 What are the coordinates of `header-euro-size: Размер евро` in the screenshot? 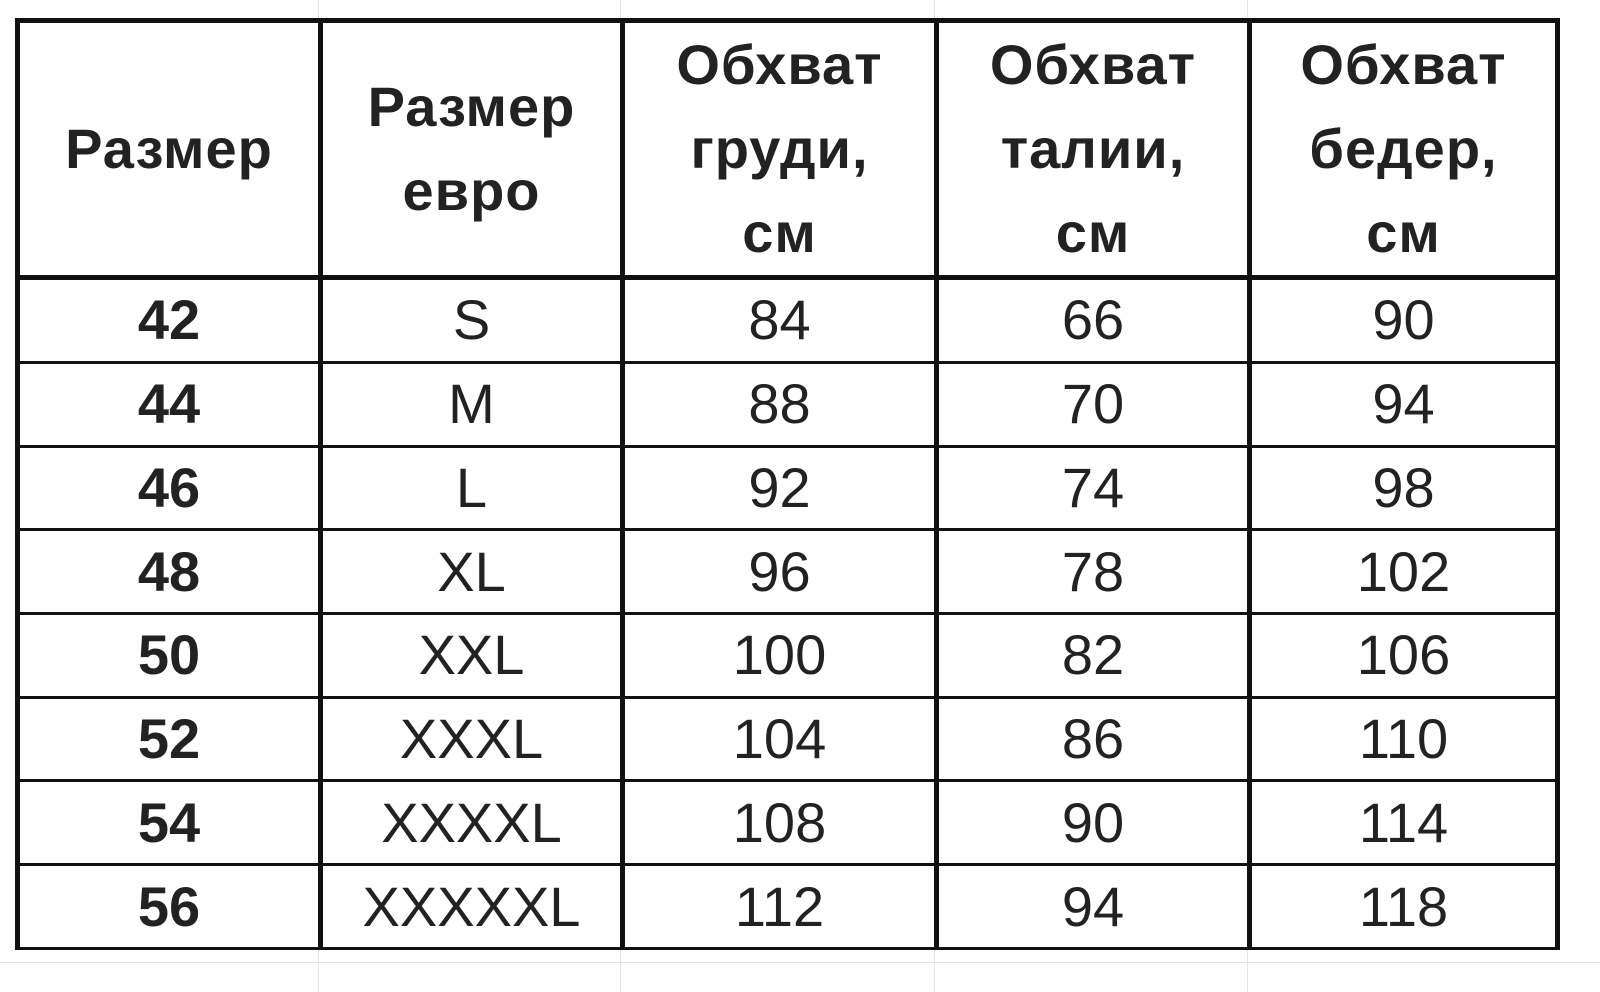 It's located at (471, 149).